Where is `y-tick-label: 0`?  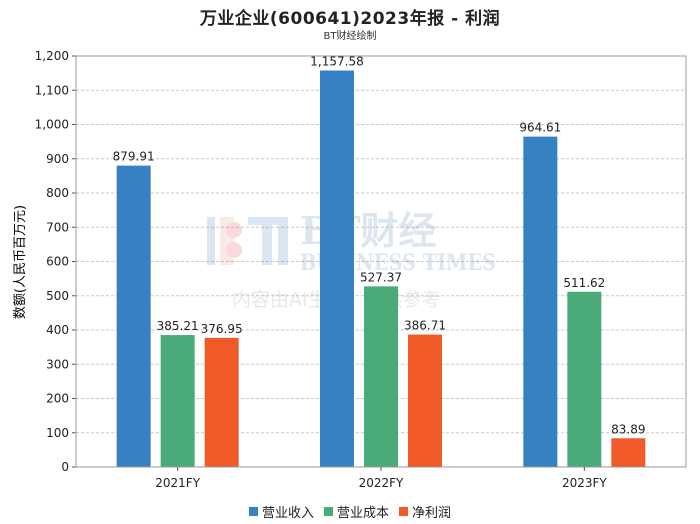 y-tick-label: 0 is located at coordinates (65, 467).